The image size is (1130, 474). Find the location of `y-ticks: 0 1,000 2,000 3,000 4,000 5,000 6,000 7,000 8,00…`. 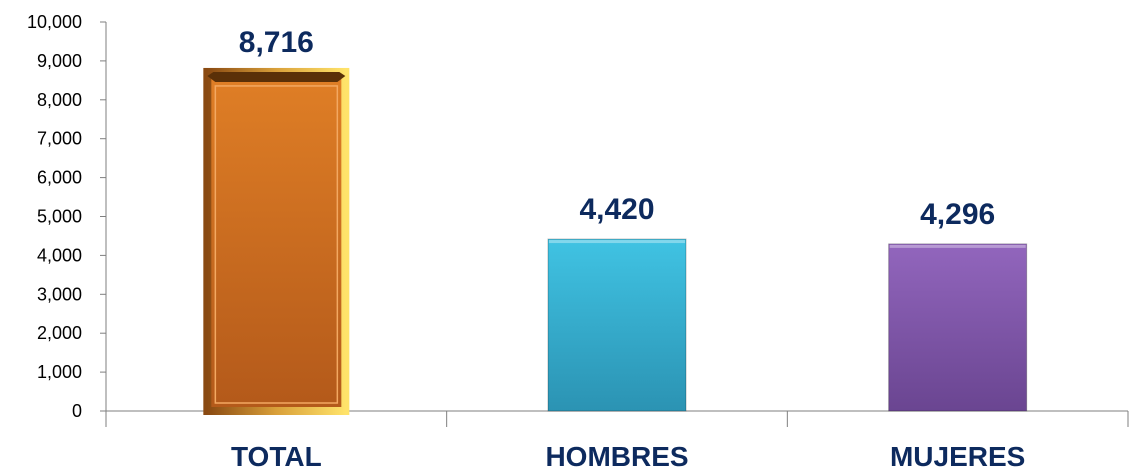

y-ticks: 0 1,000 2,000 3,000 4,000 5,000 6,000 7,000 8,00… is located at coordinates (66, 216).